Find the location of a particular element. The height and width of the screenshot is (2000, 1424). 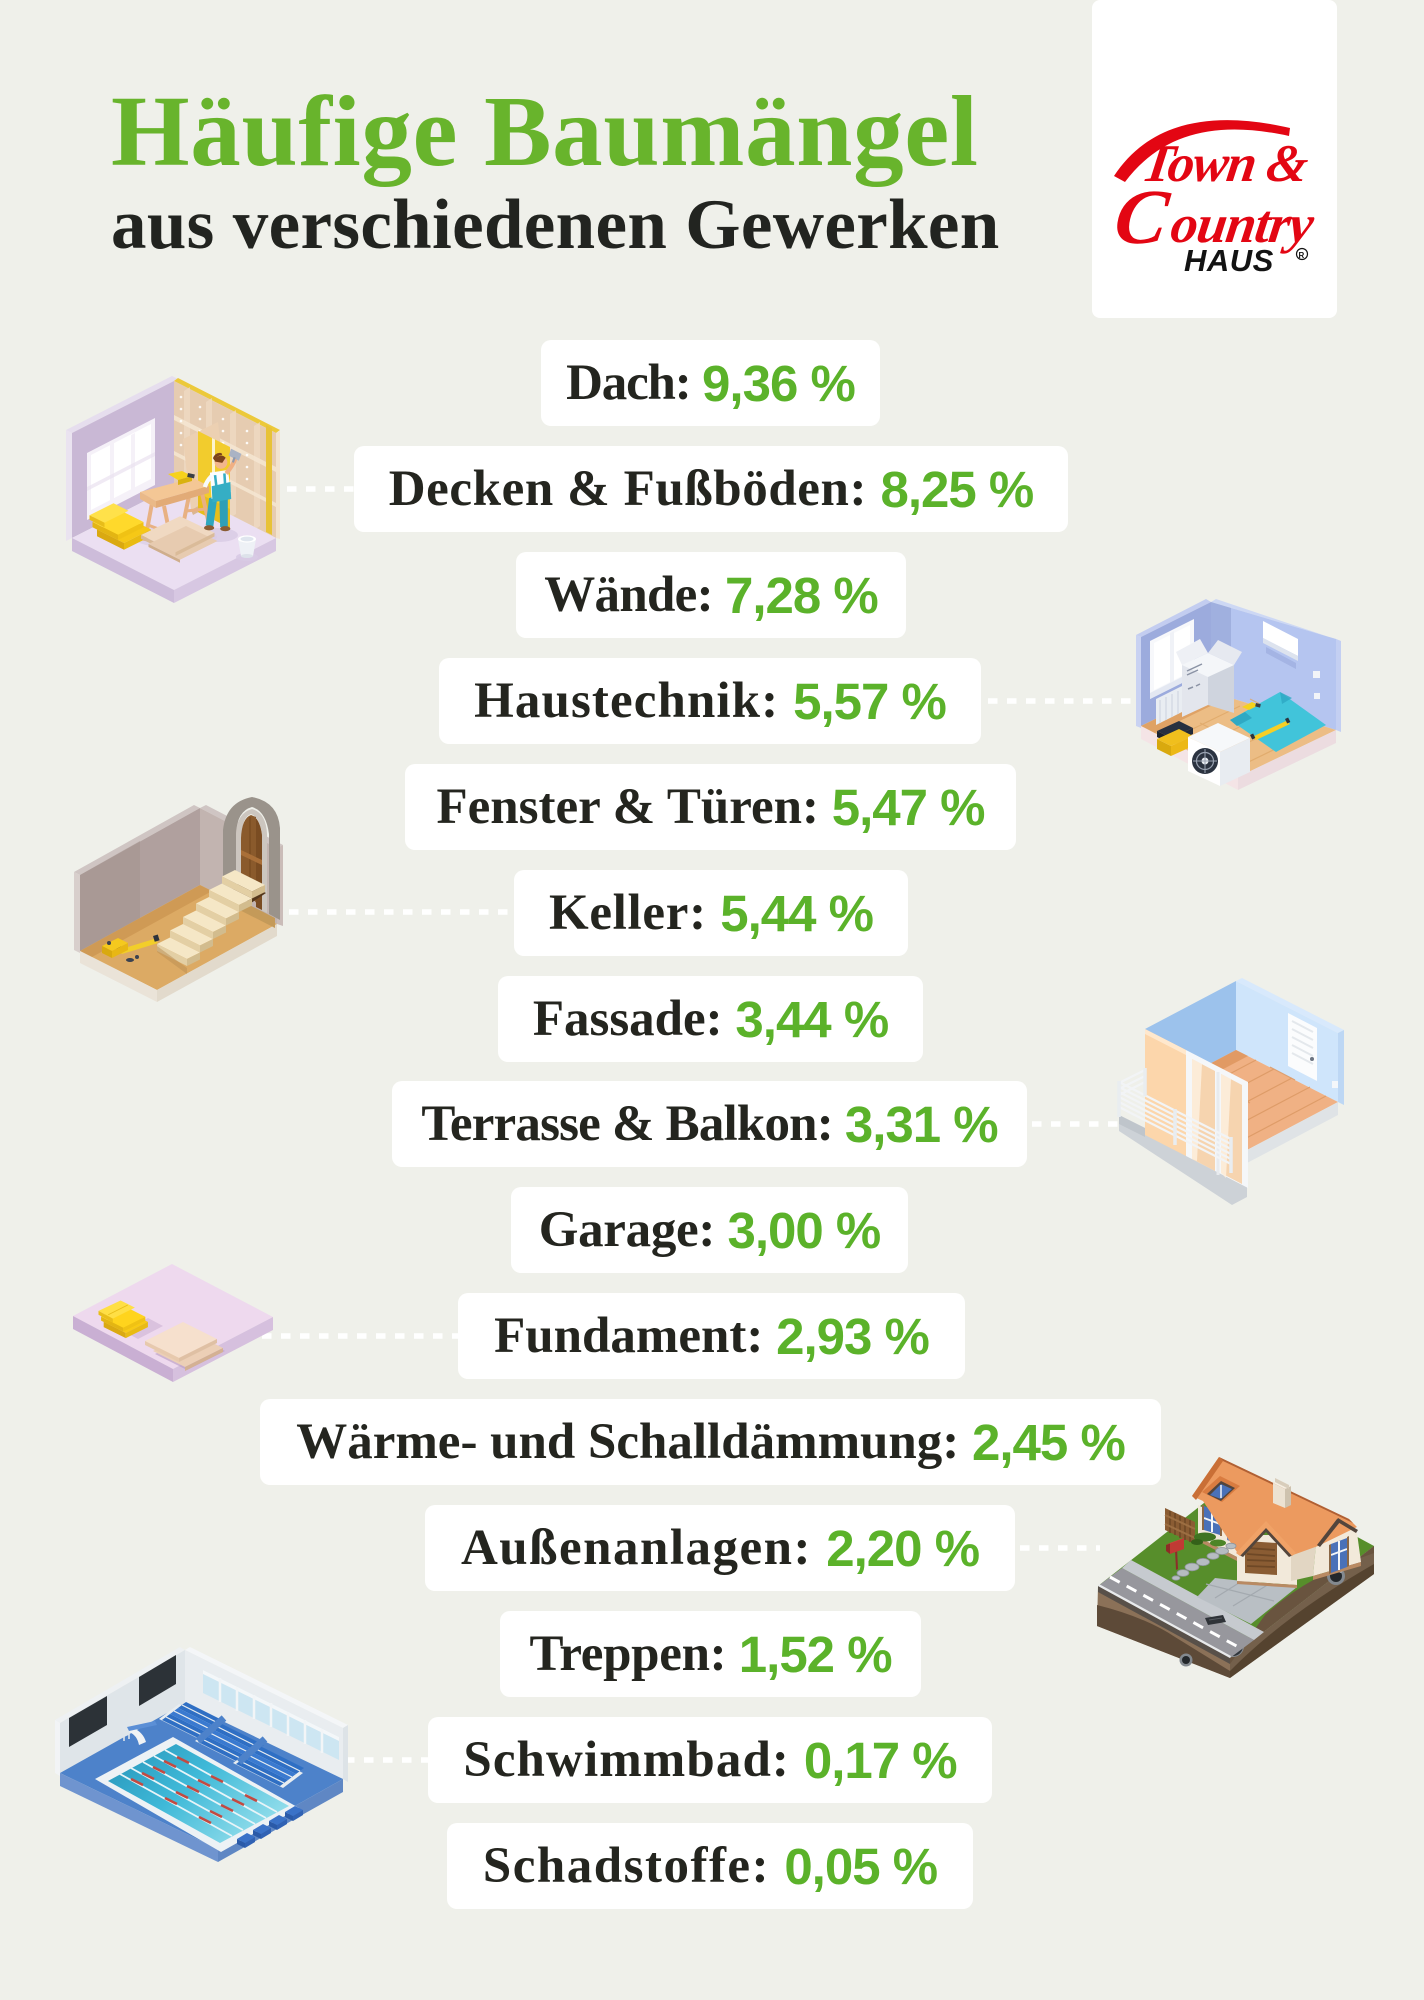

svg-text: Town & is located at coordinates (1225, 163).